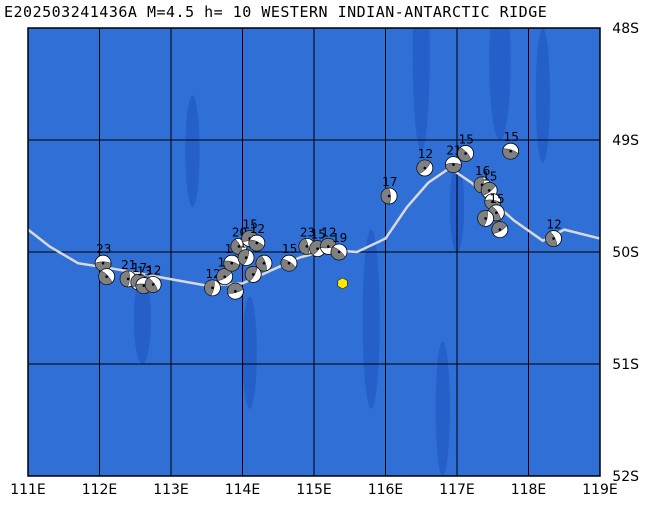 The height and width of the screenshot is (505, 646). What do you see at coordinates (128, 265) in the screenshot?
I see `depth-label: 21` at bounding box center [128, 265].